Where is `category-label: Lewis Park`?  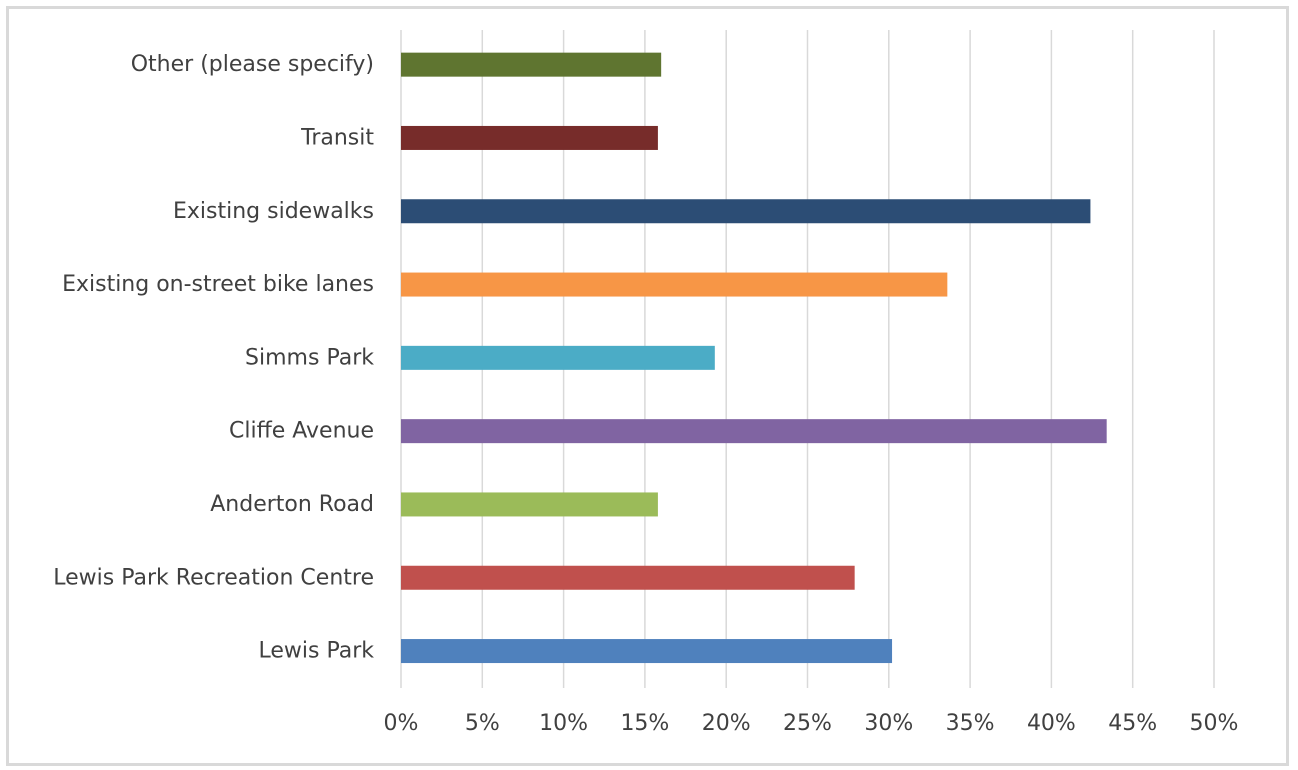
category-label: Lewis Park is located at coordinates (316, 651).